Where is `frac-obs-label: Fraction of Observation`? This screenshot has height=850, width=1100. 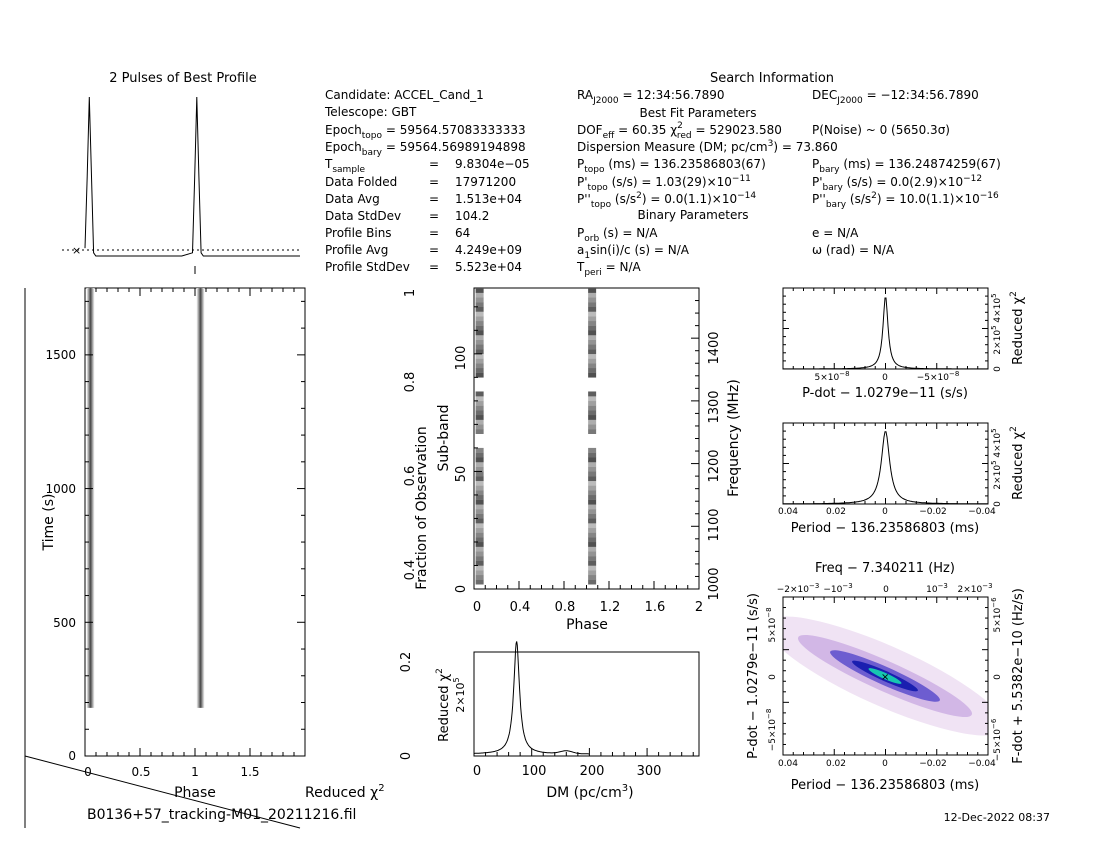
frac-obs-label: Fraction of Observation is located at coordinates (422, 508).